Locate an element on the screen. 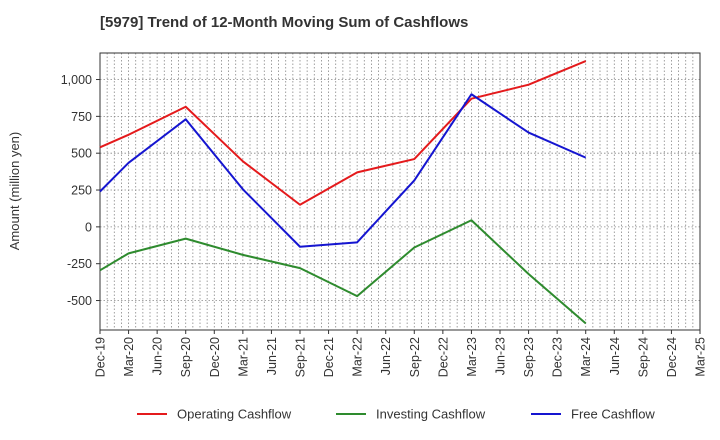 The width and height of the screenshot is (720, 440). y-tick-label: -500 is located at coordinates (79, 301).